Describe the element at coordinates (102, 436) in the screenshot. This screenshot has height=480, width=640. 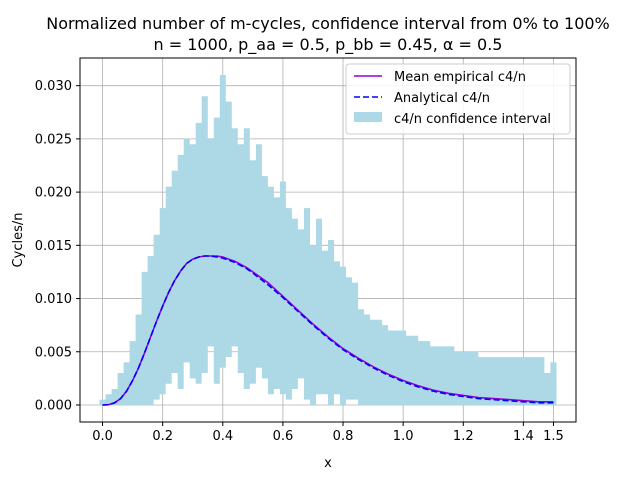
I see `x-tick-label-0: 0.0` at that location.